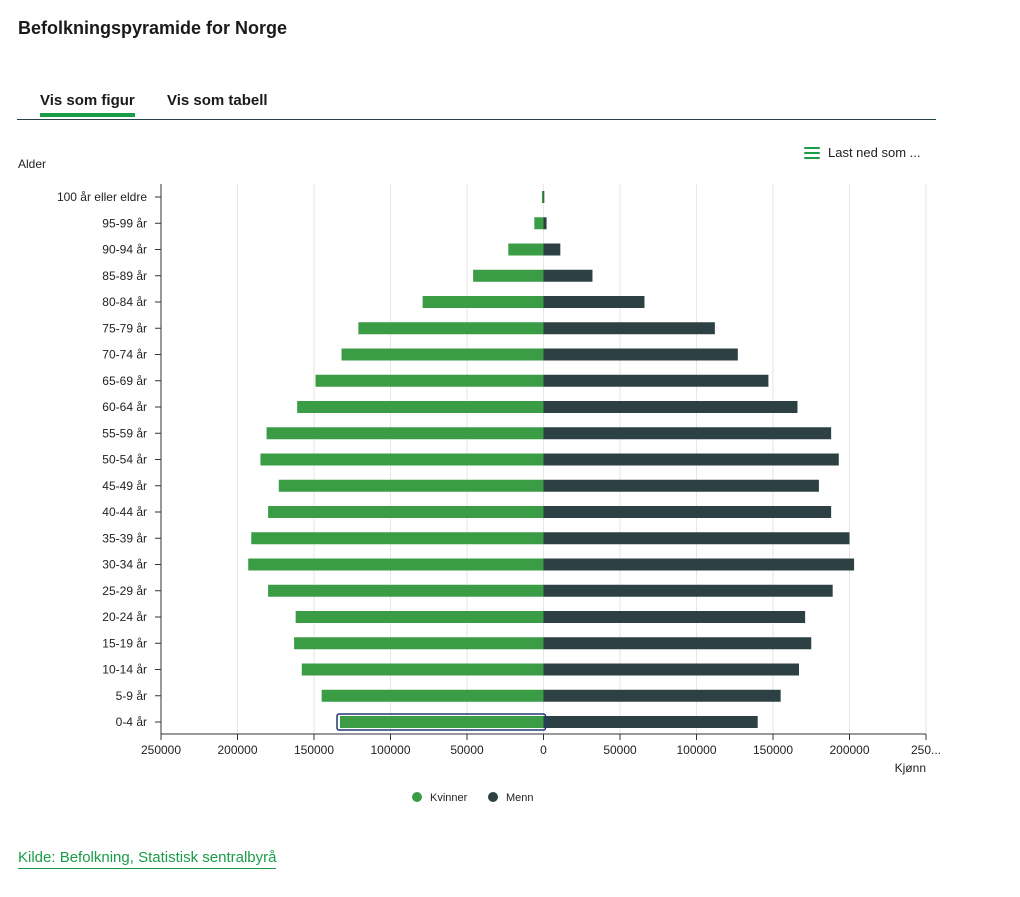  I want to click on y-tick-label: 15-19 år, so click(124, 643).